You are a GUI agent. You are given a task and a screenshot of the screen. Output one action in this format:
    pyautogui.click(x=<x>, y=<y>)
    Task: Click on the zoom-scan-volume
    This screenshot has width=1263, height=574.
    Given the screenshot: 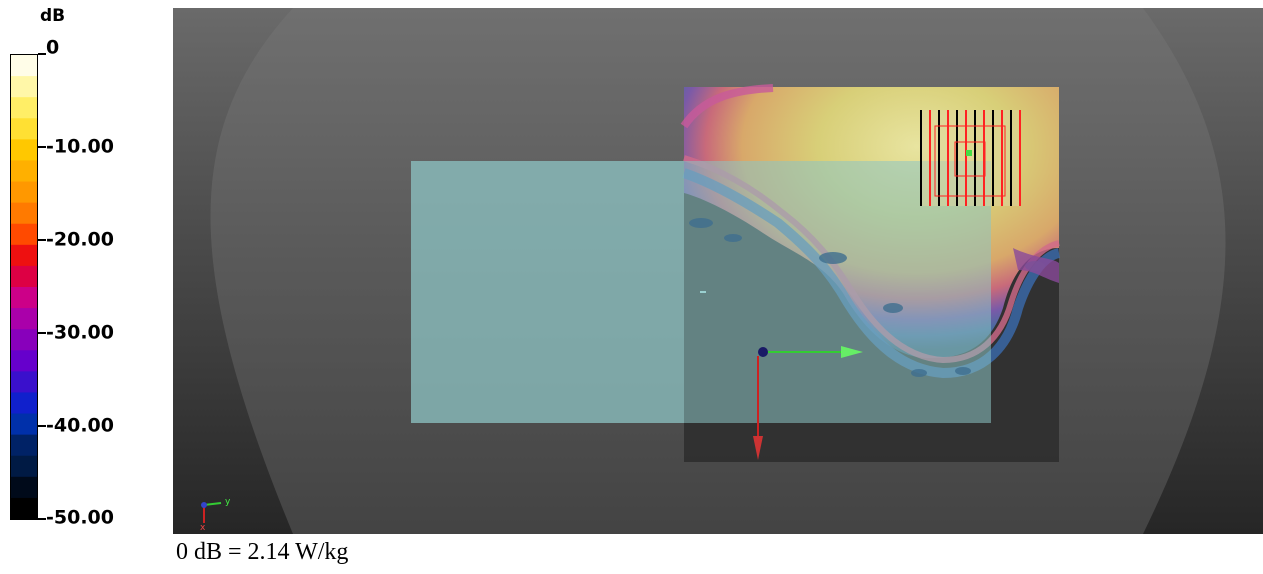 What is the action you would take?
    pyautogui.click(x=970, y=158)
    